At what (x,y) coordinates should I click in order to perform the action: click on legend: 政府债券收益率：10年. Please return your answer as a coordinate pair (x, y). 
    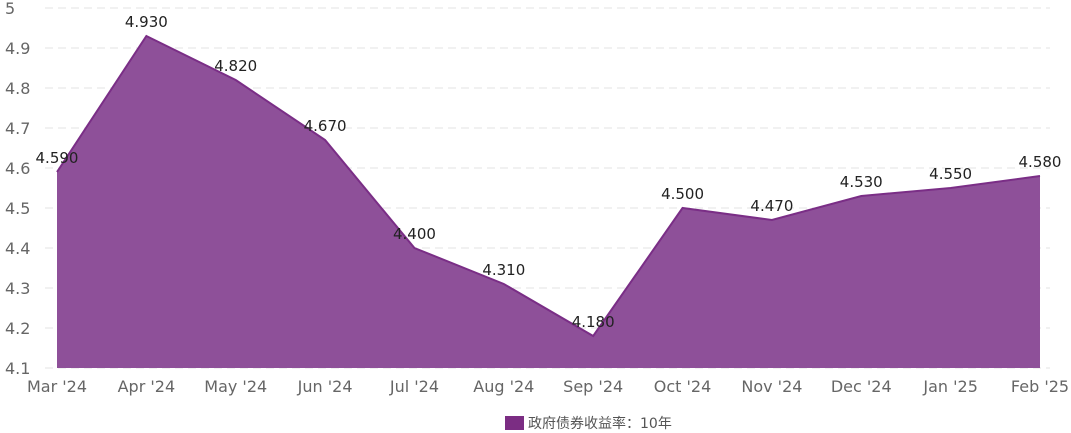
    Looking at the image, I should click on (588, 423).